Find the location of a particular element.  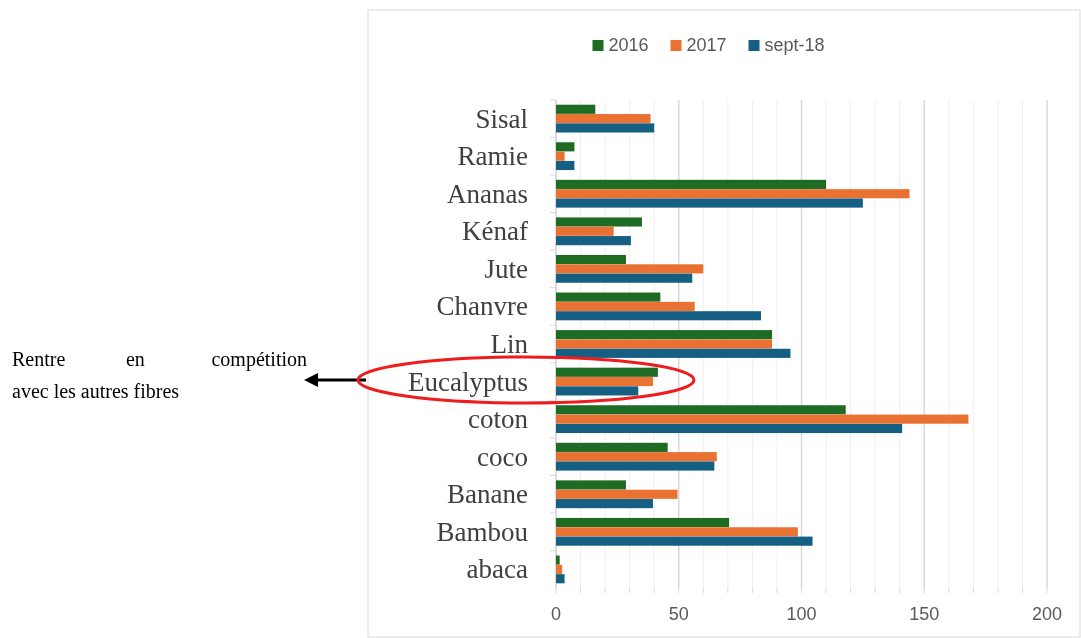

y-tick-label: abaca is located at coordinates (497, 569).